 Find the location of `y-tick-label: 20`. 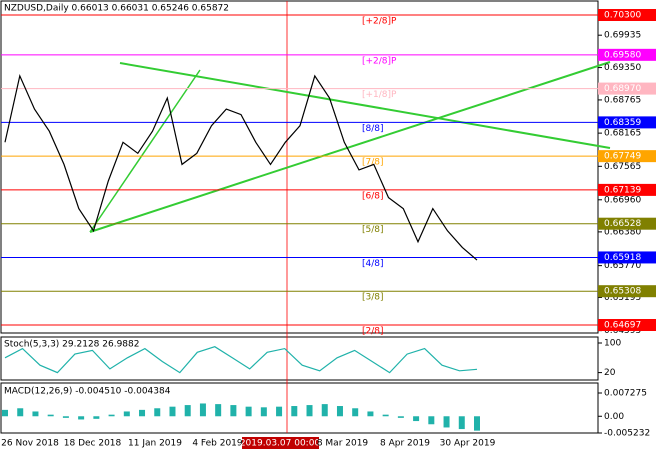

y-tick-label: 20 is located at coordinates (610, 373).